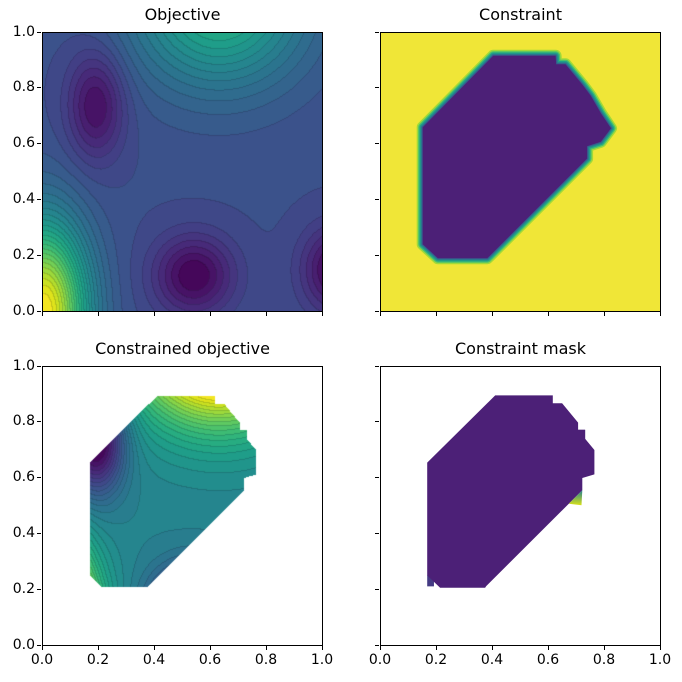 This screenshot has width=682, height=682. I want to click on plot-title-constraint: Constraint, so click(520, 14).